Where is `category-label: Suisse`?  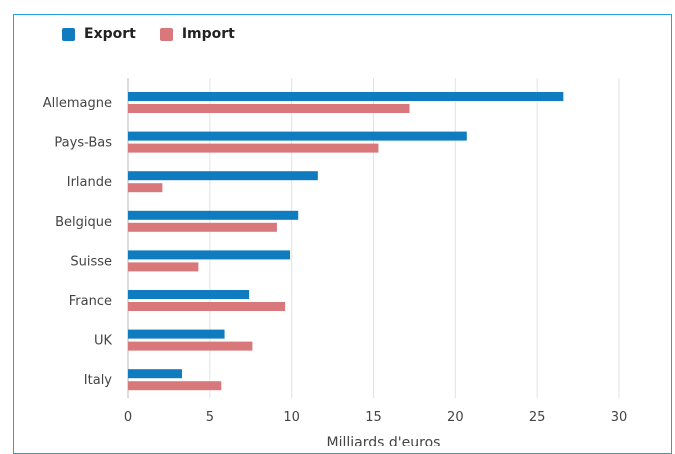
category-label: Suisse is located at coordinates (91, 261).